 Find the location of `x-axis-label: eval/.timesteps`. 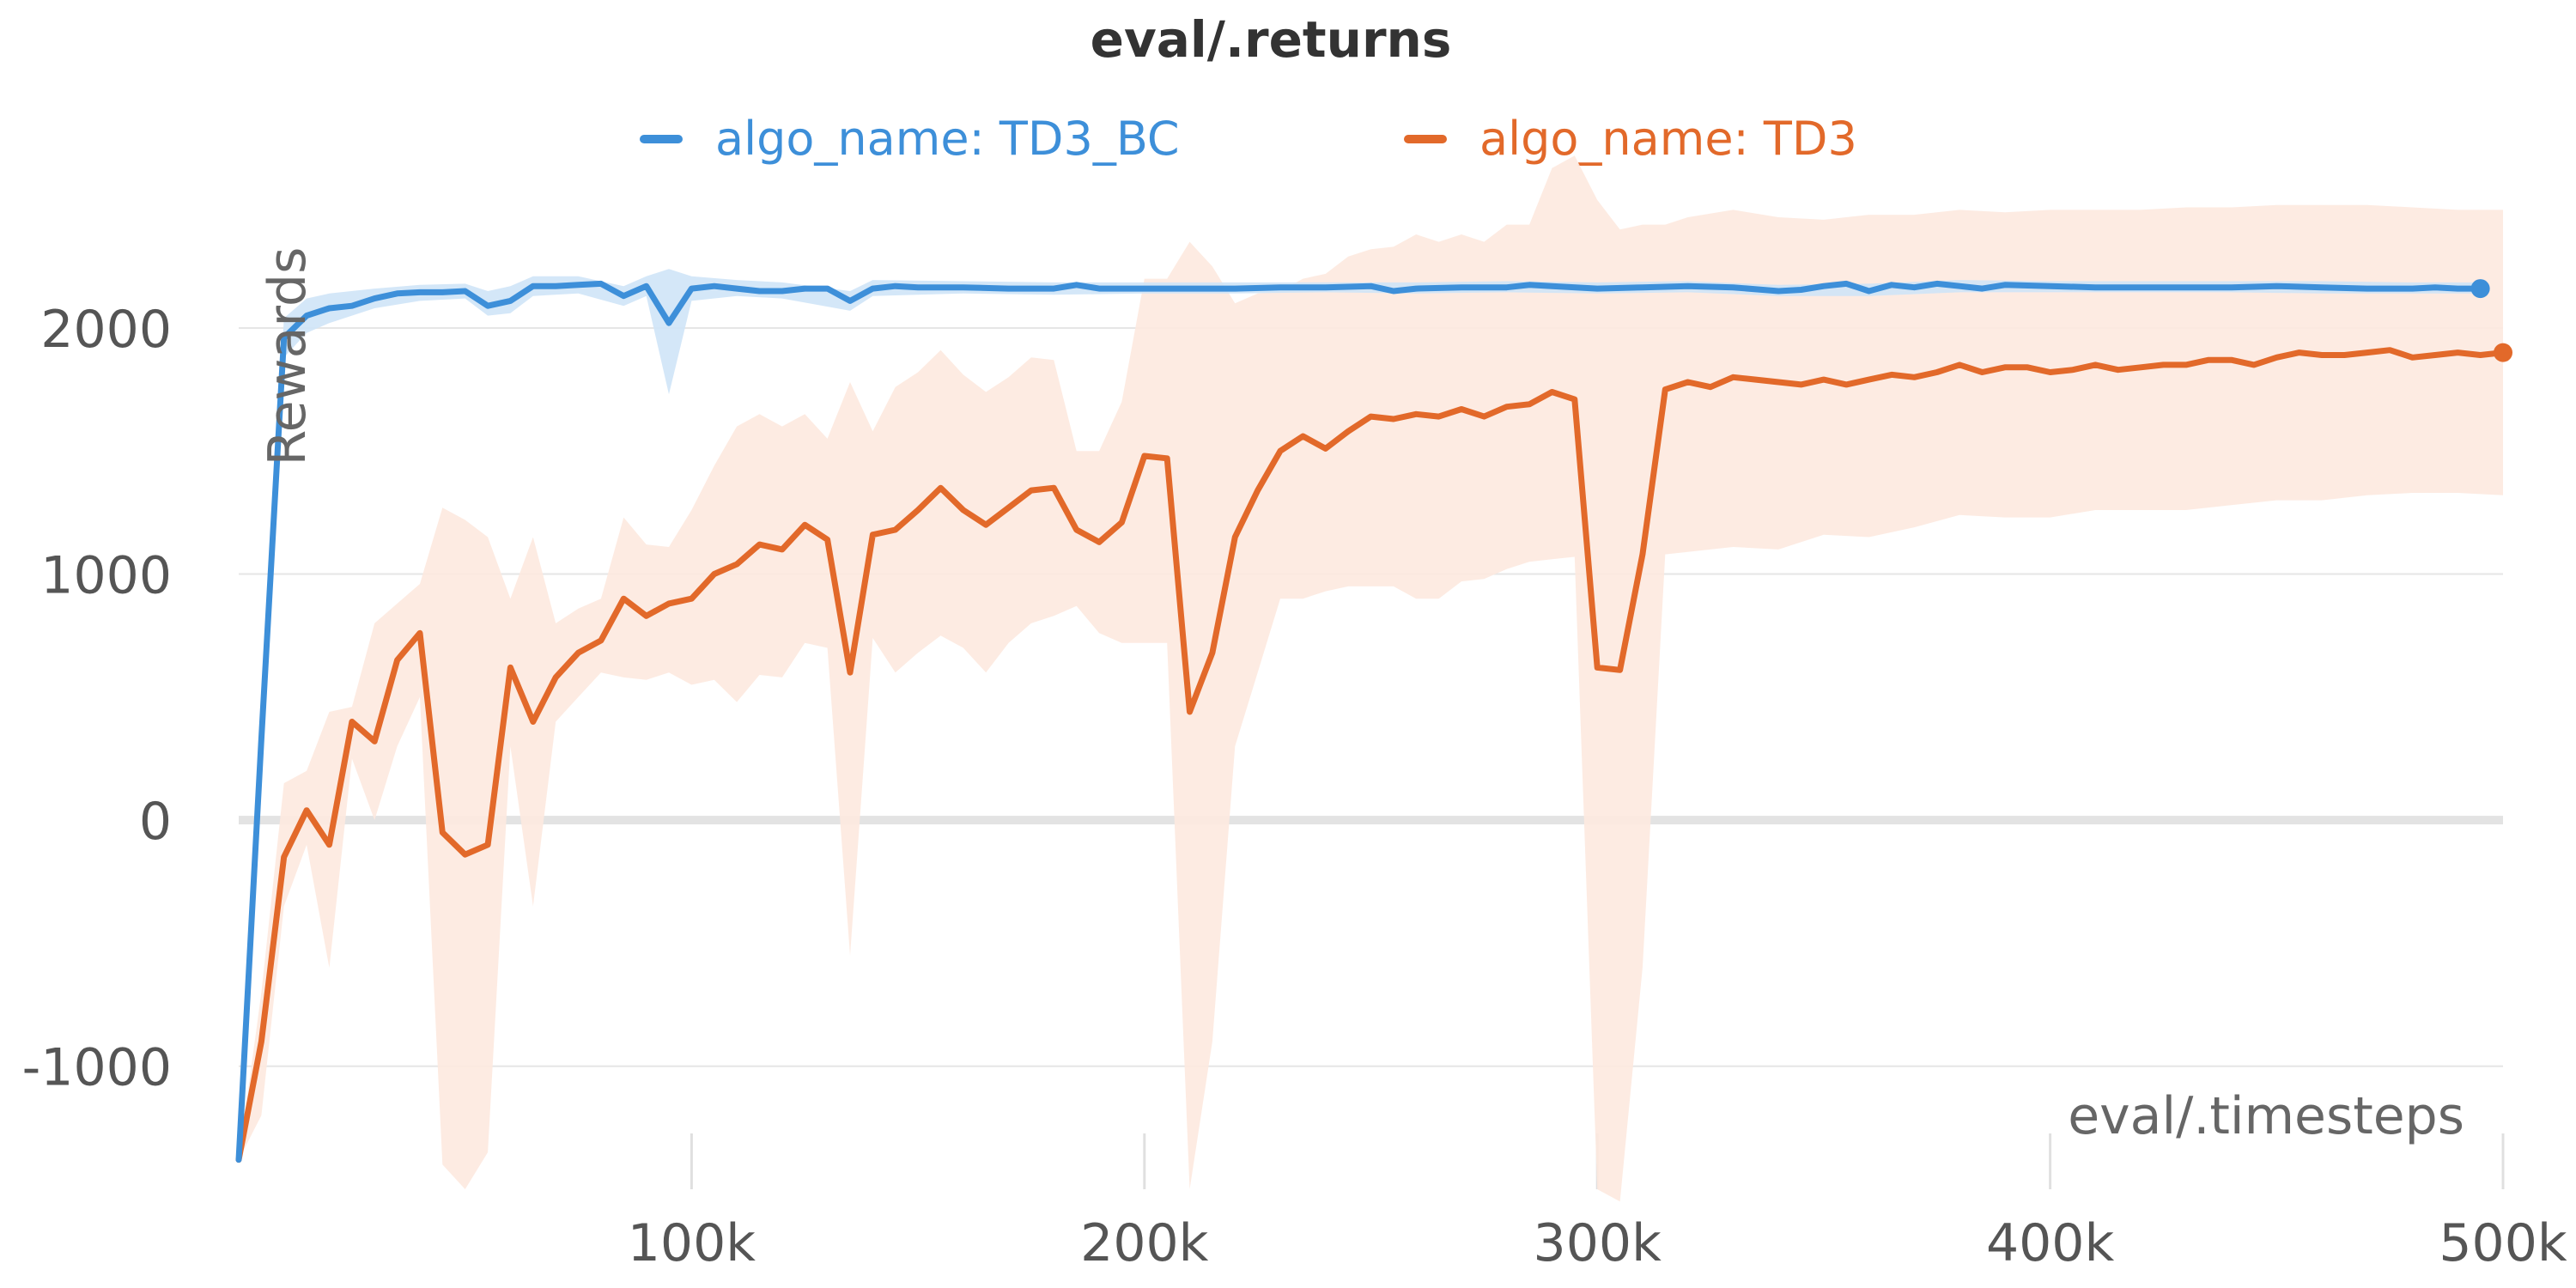

x-axis-label: eval/.timesteps is located at coordinates (2266, 1116).